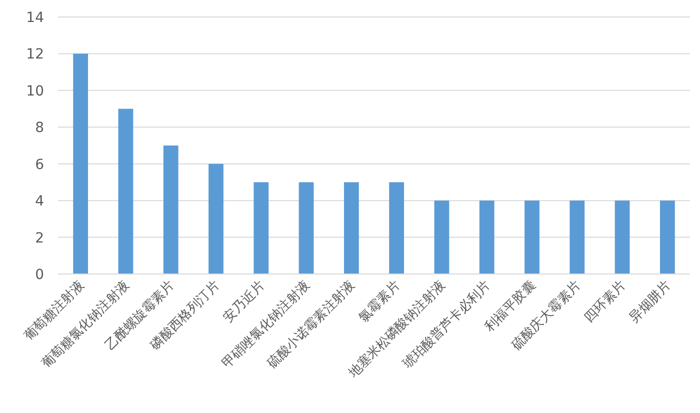 This screenshot has width=700, height=413. What do you see at coordinates (39, 238) in the screenshot?
I see `y-tick-label: 2` at bounding box center [39, 238].